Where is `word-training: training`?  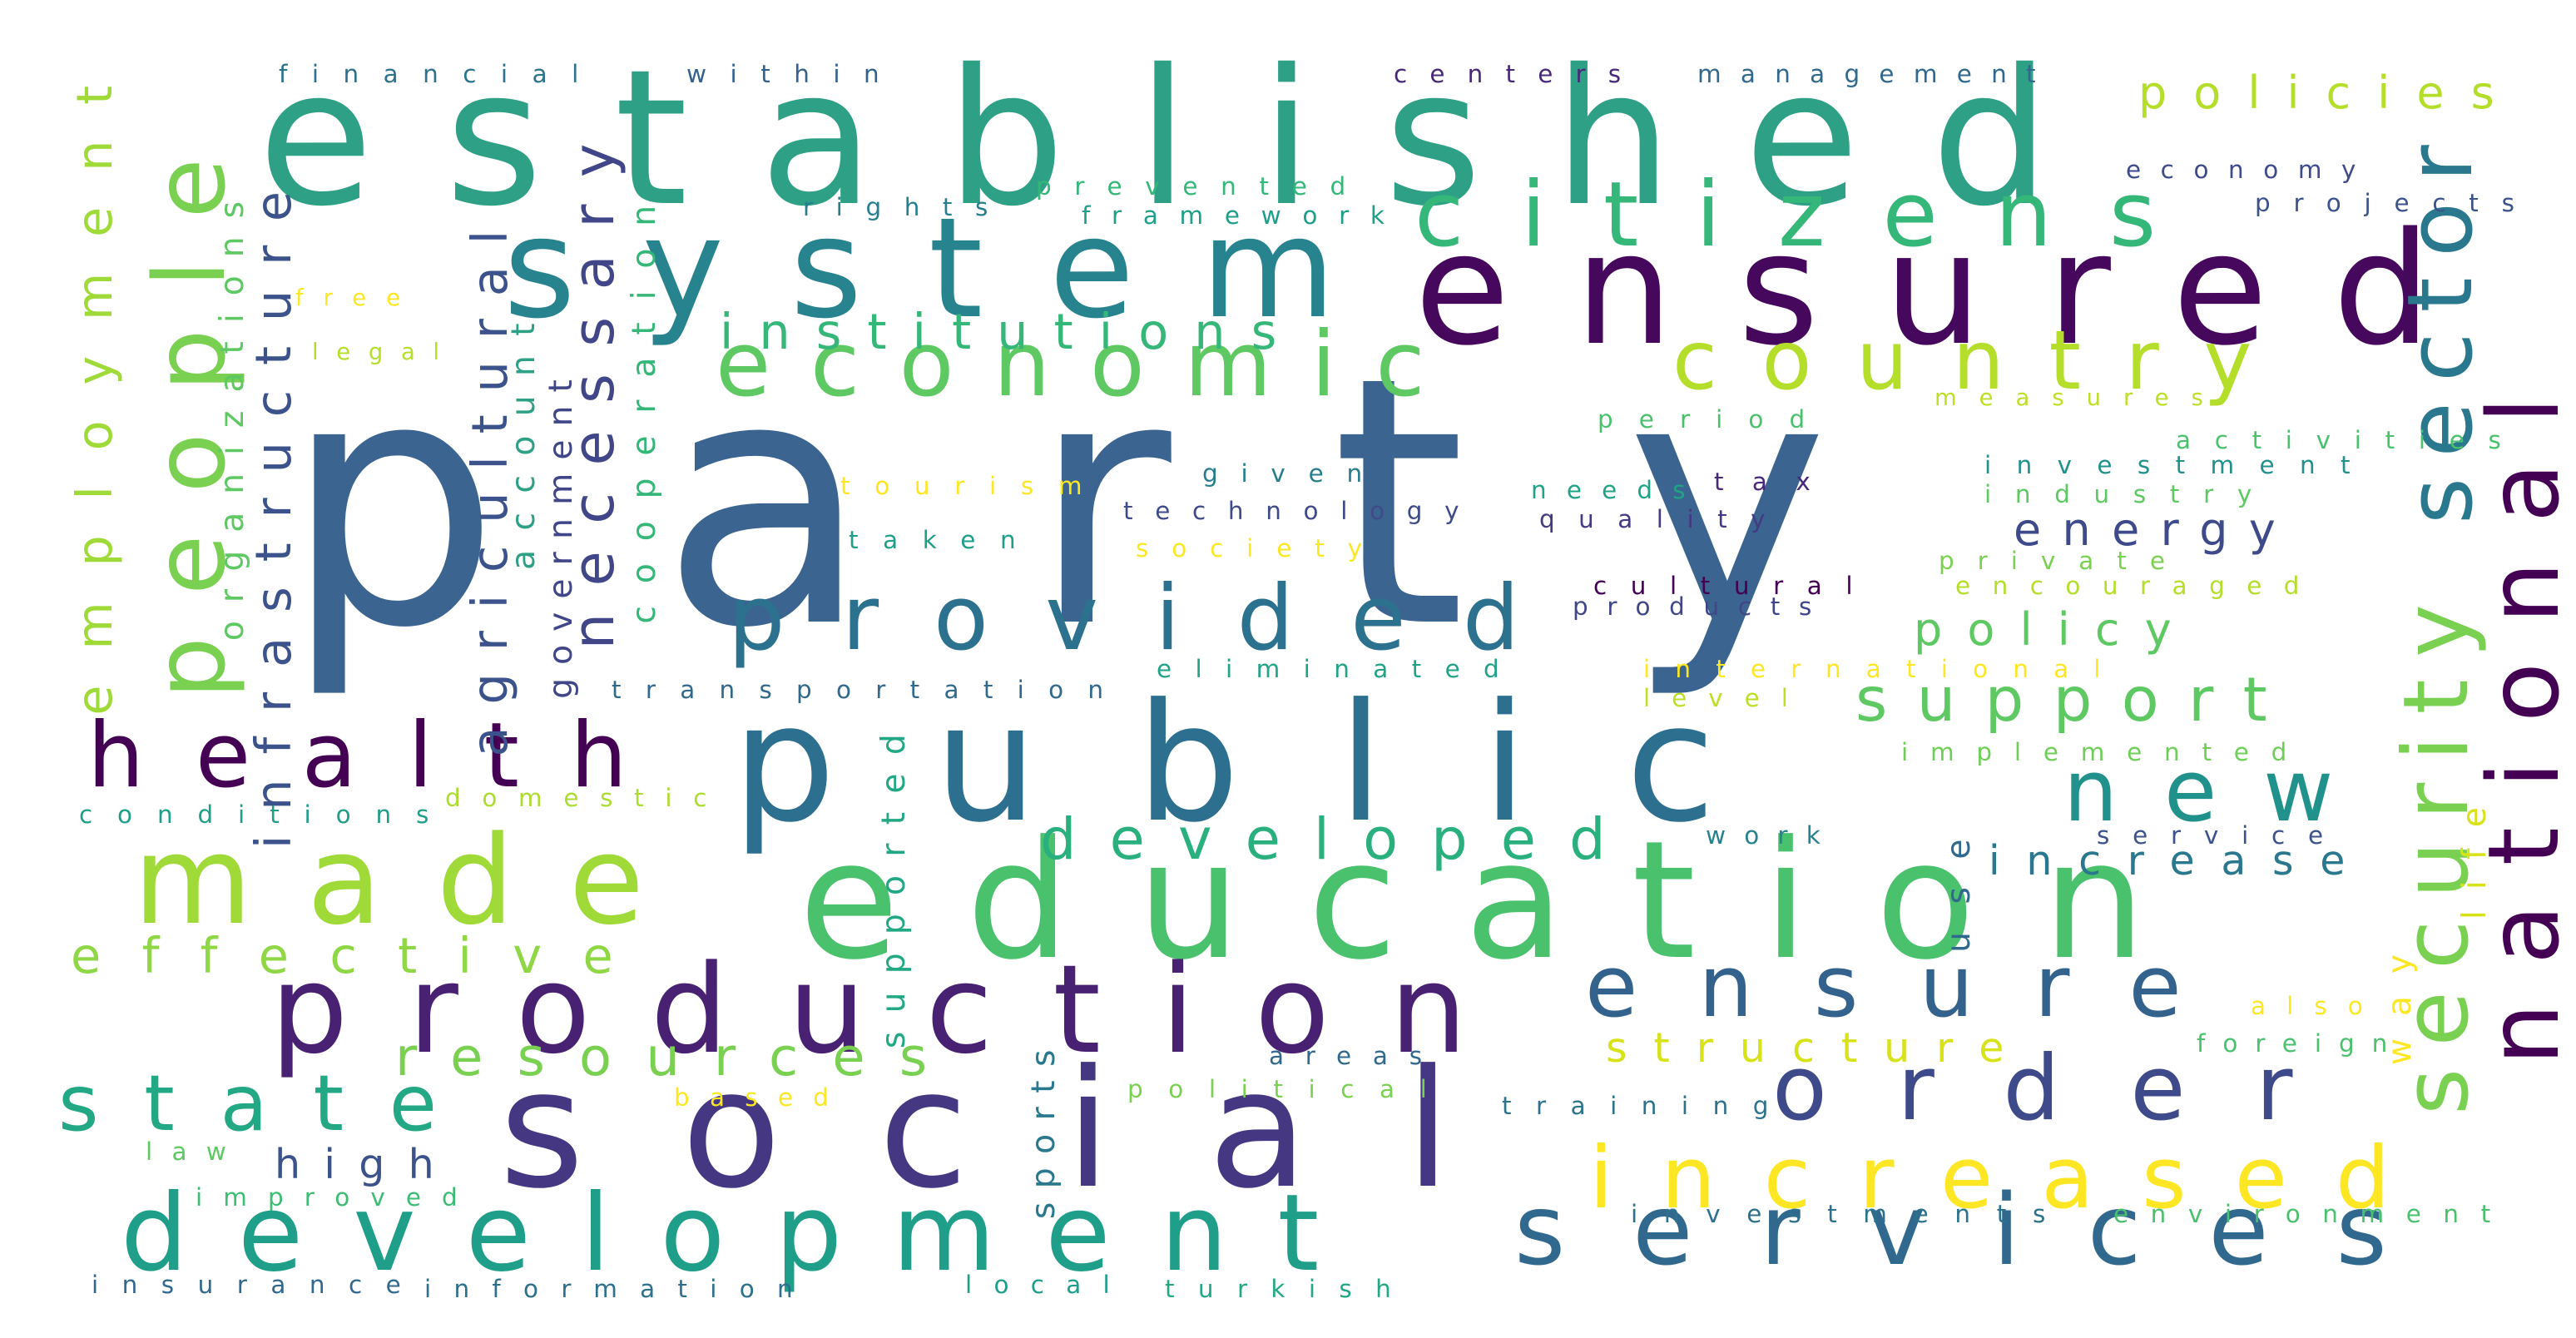 word-training: training is located at coordinates (1648, 1106).